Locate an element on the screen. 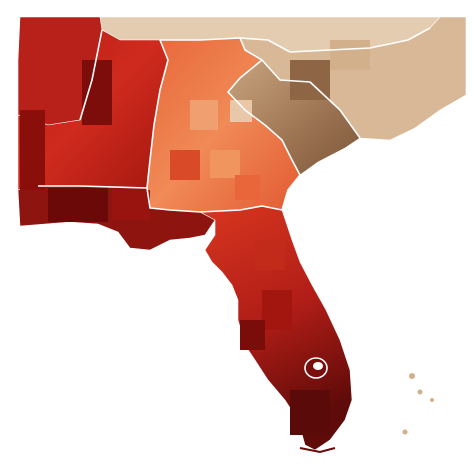 The height and width of the screenshot is (474, 474). border-south-carolina is located at coordinates (335, 40).